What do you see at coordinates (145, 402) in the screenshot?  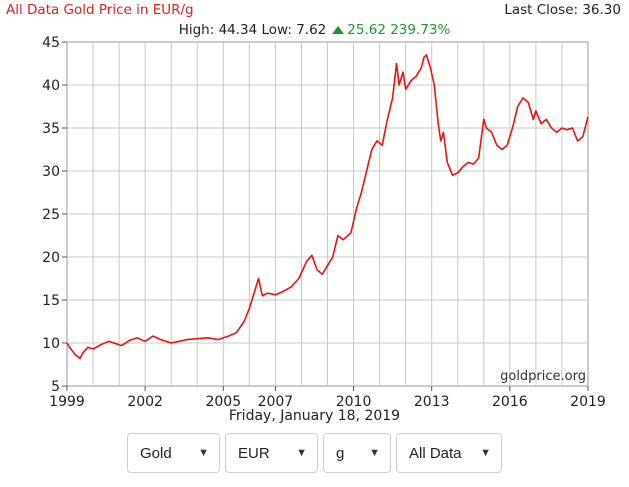 I see `x-tick-label: 2002` at bounding box center [145, 402].